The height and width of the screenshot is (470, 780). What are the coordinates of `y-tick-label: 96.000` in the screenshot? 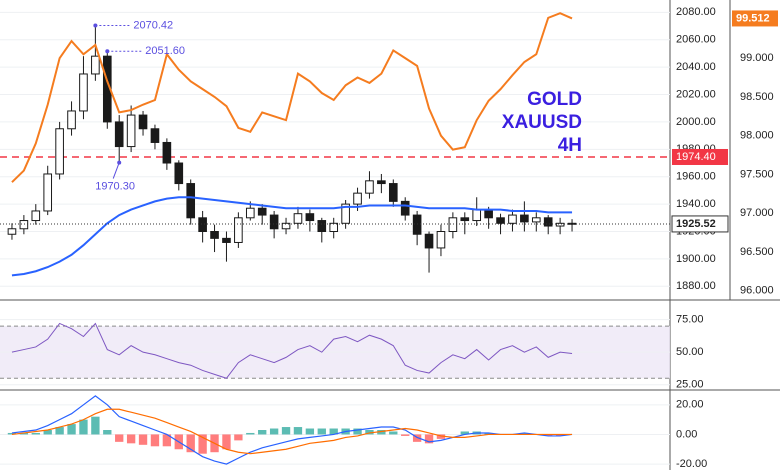 It's located at (757, 291).